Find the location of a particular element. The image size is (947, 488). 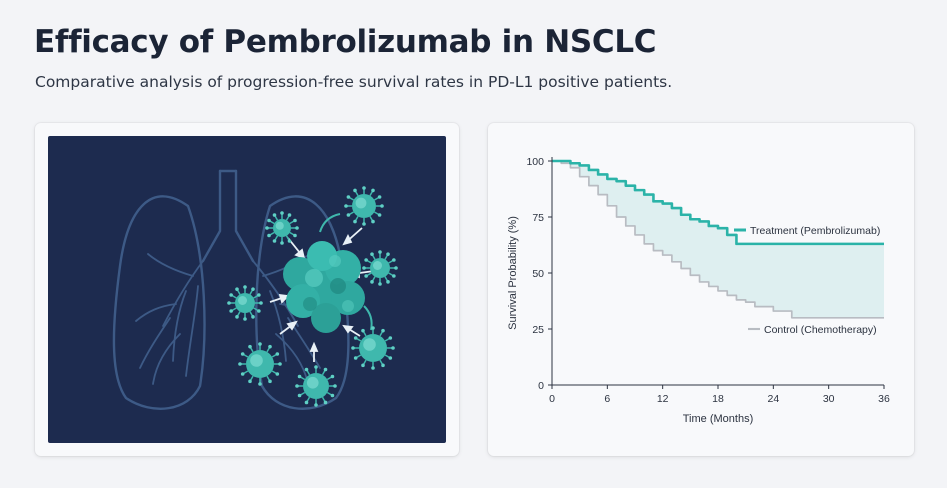

y-tick-label: 100 is located at coordinates (535, 162).